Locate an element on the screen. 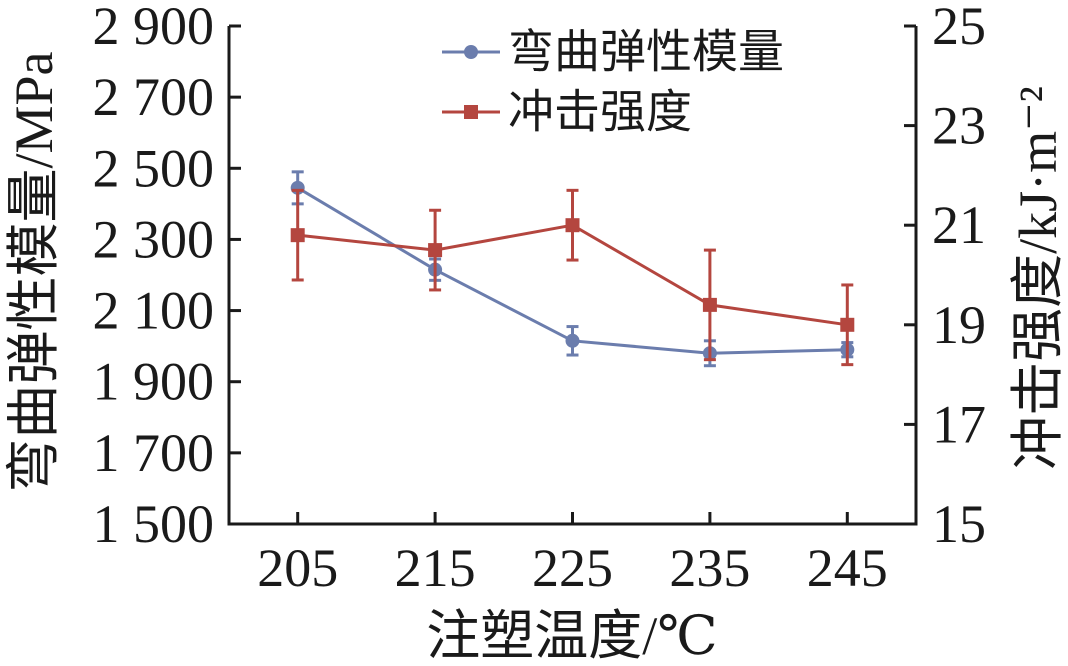 The width and height of the screenshot is (1068, 666). right-y-tick-label: 15 is located at coordinates (959, 524).